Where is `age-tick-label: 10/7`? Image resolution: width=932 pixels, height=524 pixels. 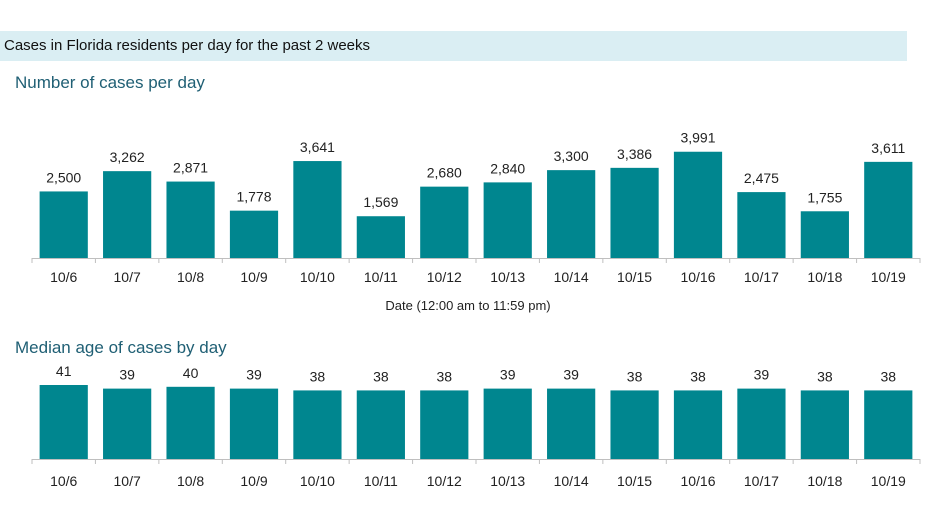 age-tick-label: 10/7 is located at coordinates (127, 481).